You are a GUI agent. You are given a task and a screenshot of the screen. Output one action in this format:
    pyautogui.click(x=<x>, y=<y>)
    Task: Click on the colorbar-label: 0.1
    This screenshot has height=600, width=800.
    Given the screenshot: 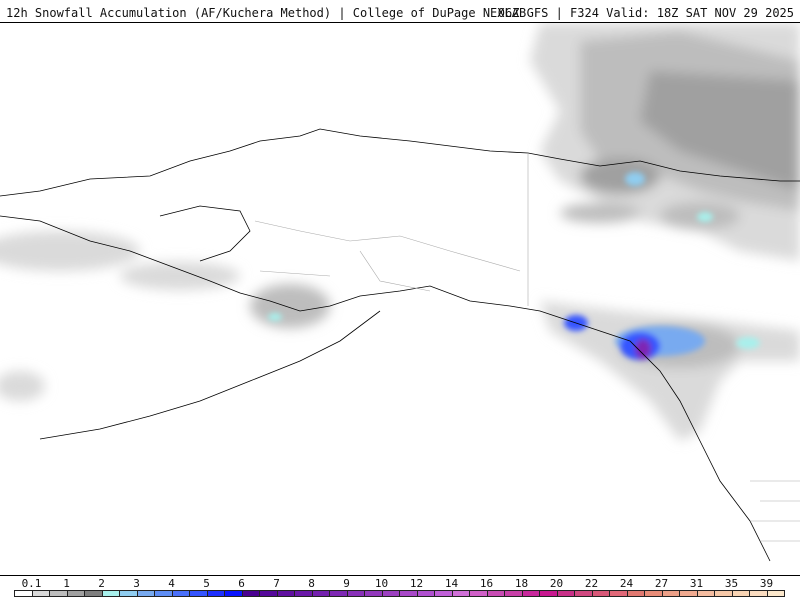 What is the action you would take?
    pyautogui.click(x=31, y=583)
    